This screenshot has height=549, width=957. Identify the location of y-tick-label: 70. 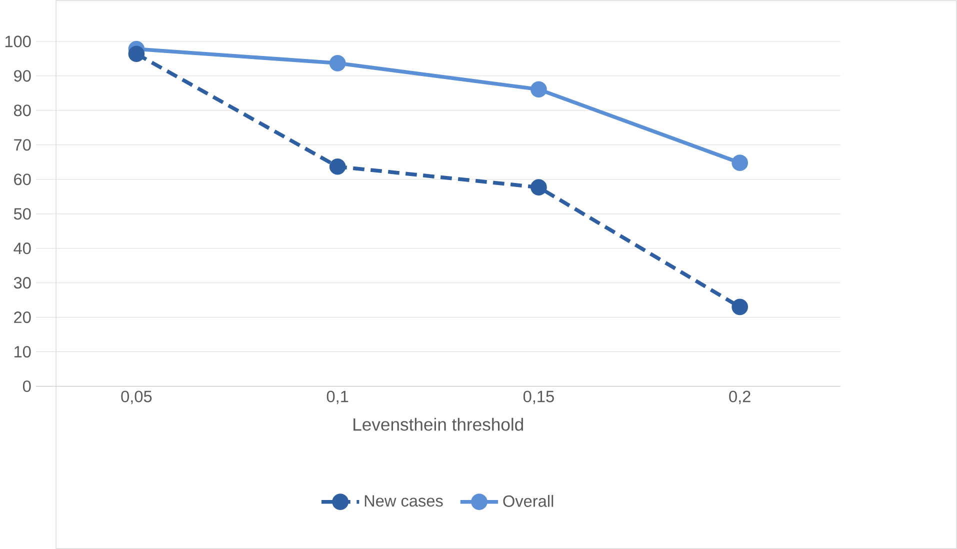
(22, 145).